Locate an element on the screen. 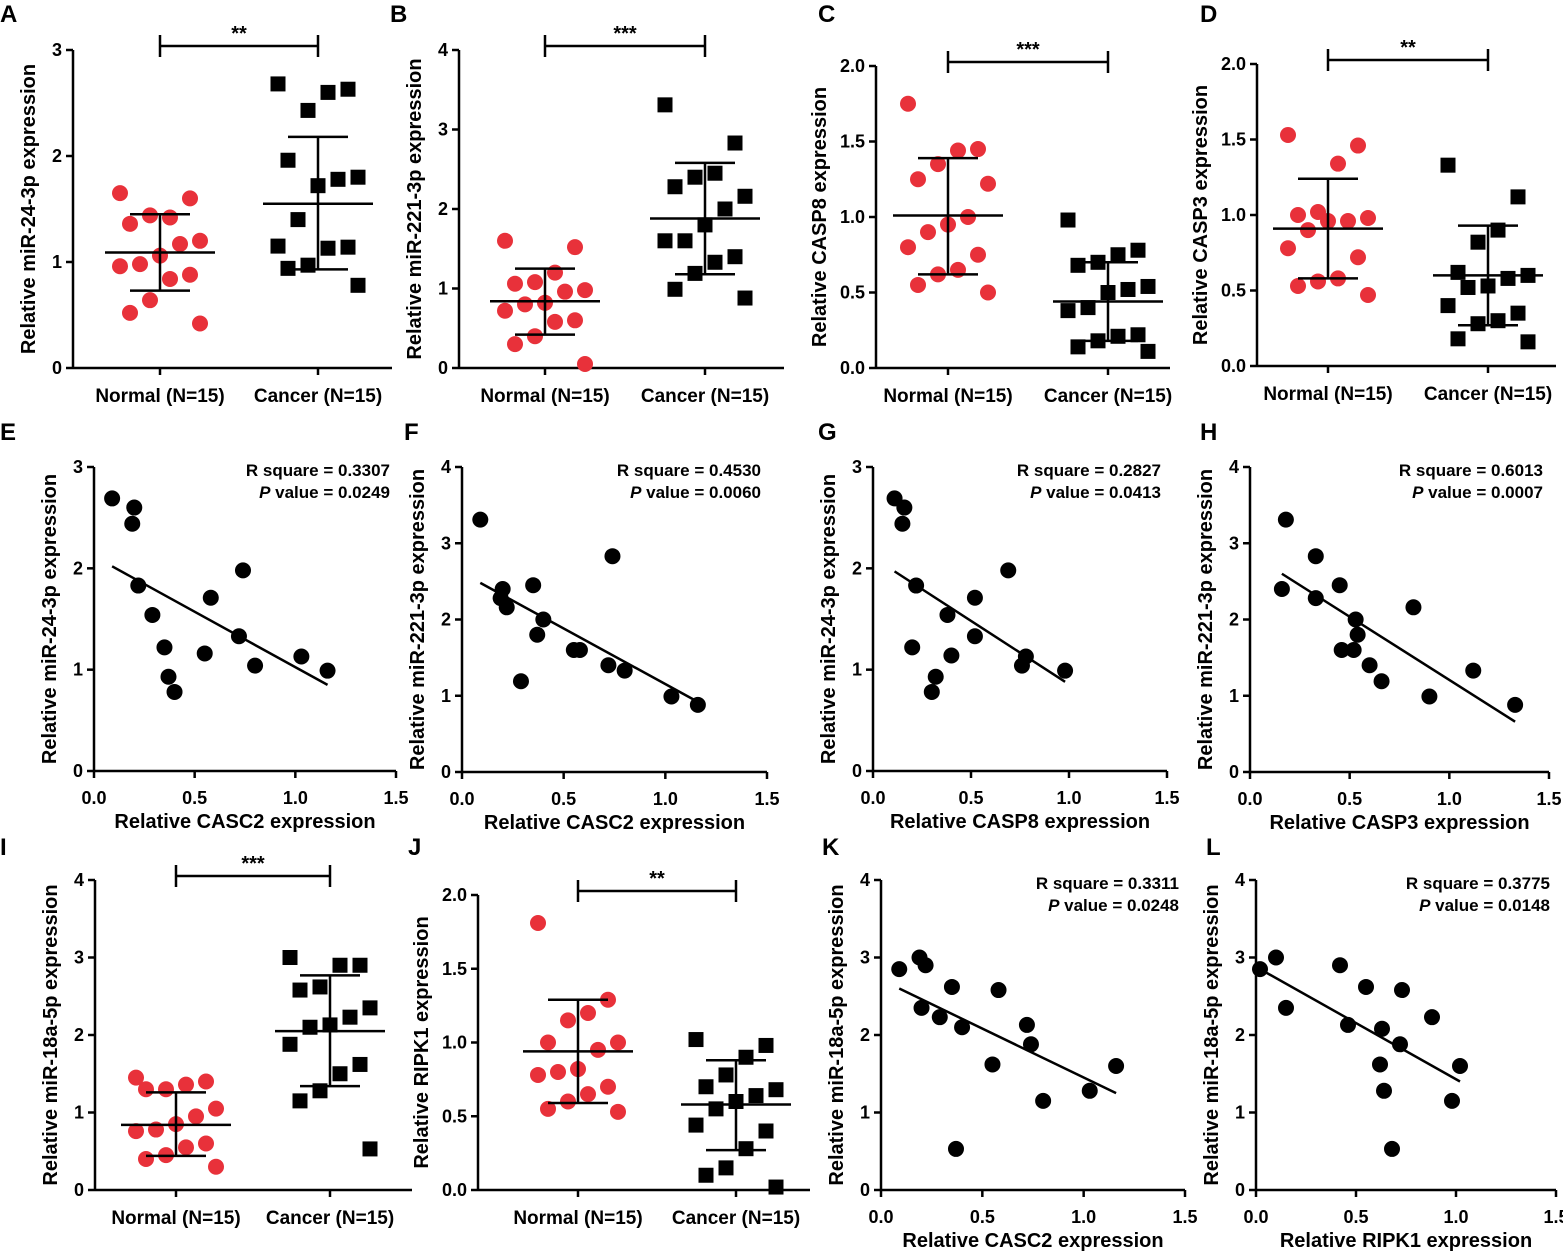  significance-stars: ** is located at coordinates (239, 34).